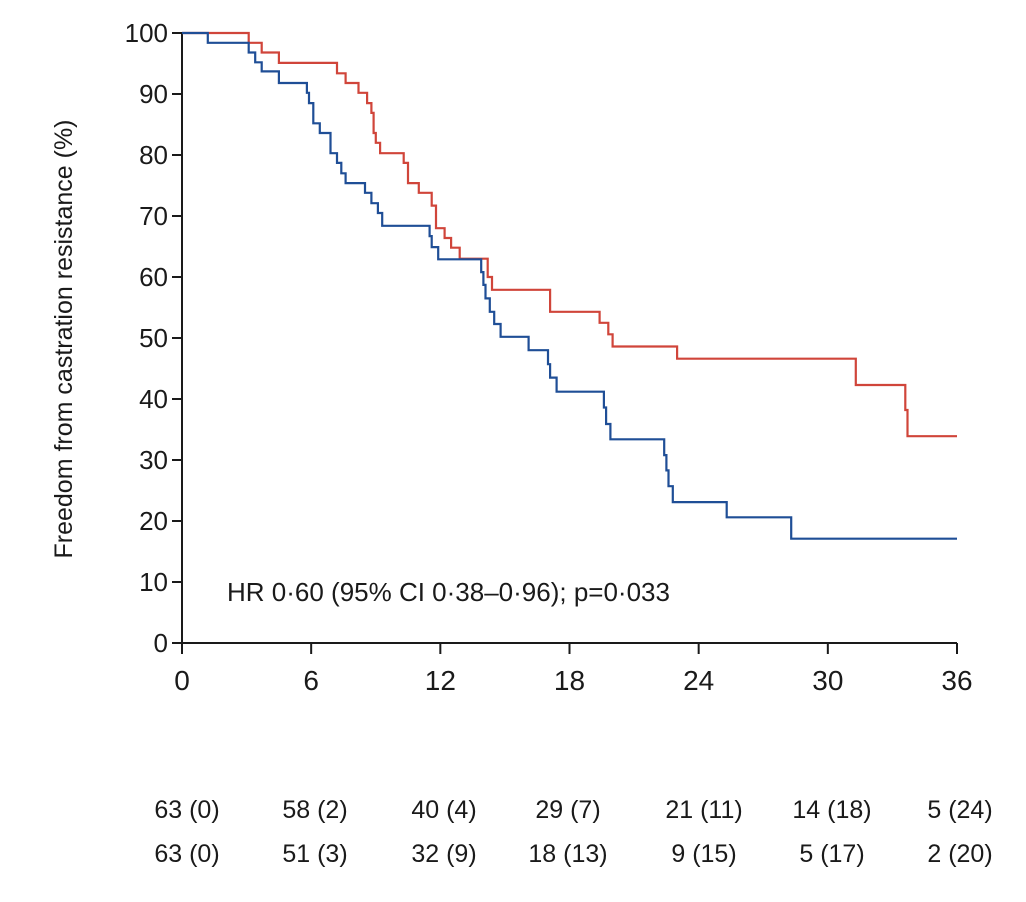 This screenshot has width=1026, height=902. What do you see at coordinates (315, 854) in the screenshot?
I see `risk-table-cell: 51 (3)` at bounding box center [315, 854].